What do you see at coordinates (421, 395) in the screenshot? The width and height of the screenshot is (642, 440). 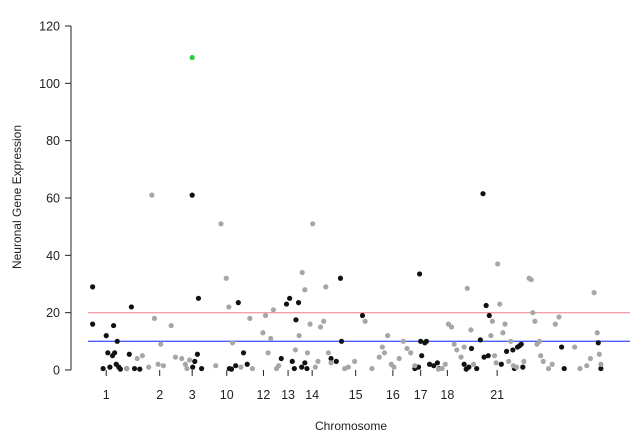 I see `x-tick-label: 17` at bounding box center [421, 395].